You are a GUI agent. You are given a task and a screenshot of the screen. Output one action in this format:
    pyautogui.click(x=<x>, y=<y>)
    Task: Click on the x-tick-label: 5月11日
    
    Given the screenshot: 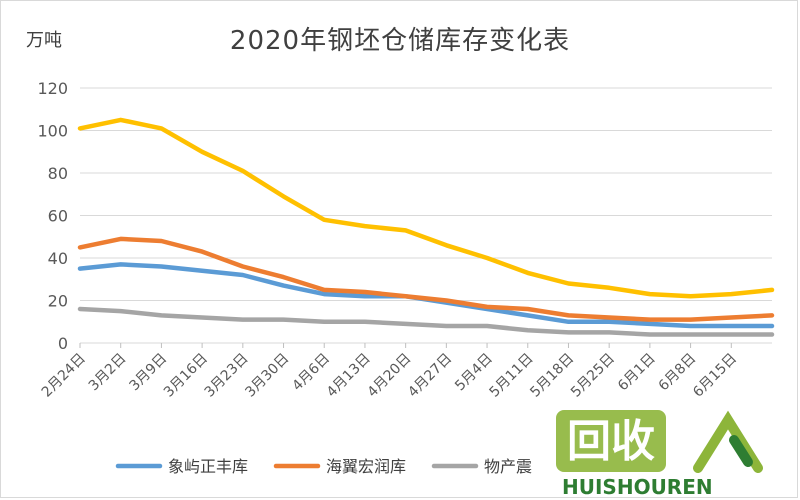 What is the action you would take?
    pyautogui.click(x=512, y=376)
    